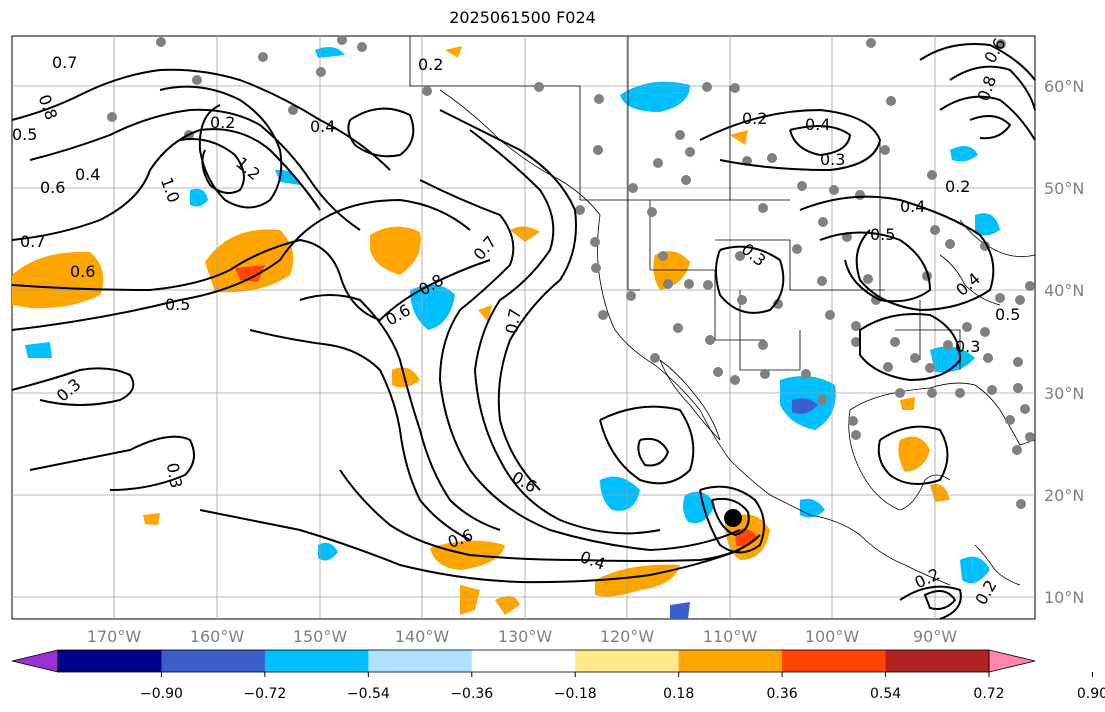  Describe the element at coordinates (575, 694) in the screenshot. I see `colorbar-tick-label: −0.18` at that location.